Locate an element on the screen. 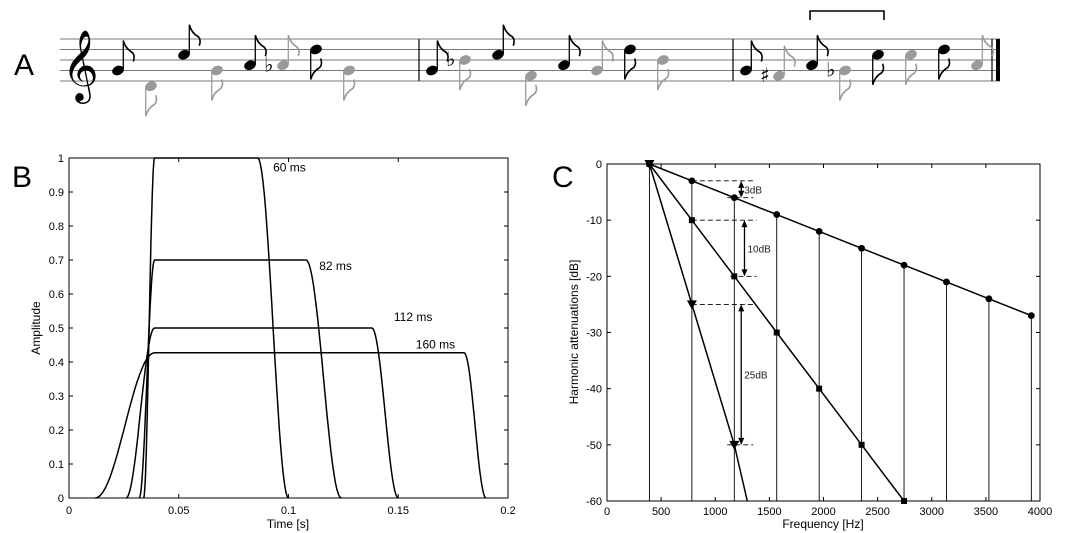  b-x-tick-label: 0.15 is located at coordinates (398, 511).